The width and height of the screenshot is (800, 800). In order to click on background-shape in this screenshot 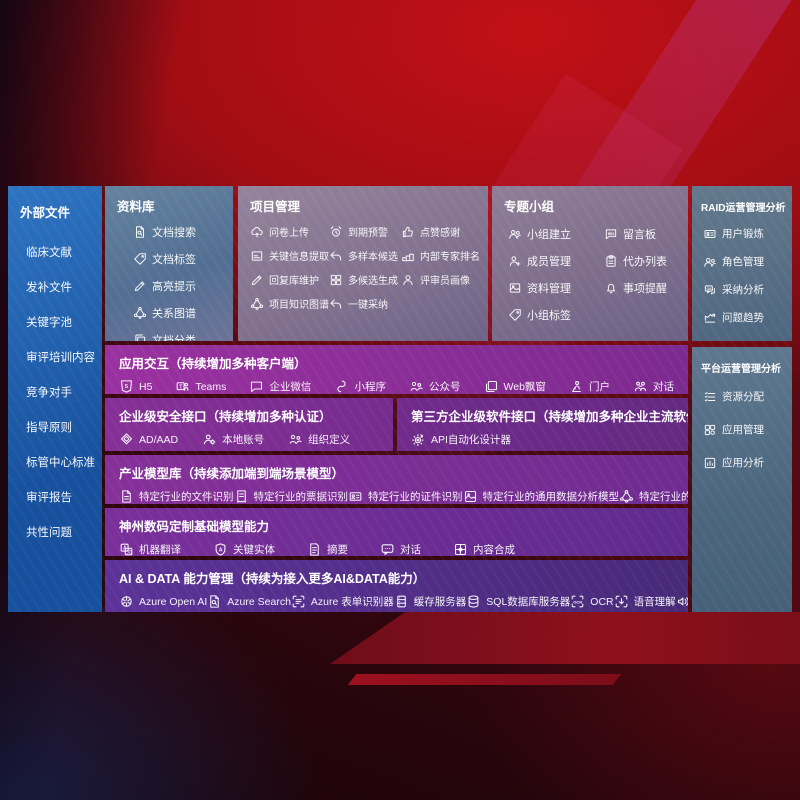, I will do `click(565, 638)`.